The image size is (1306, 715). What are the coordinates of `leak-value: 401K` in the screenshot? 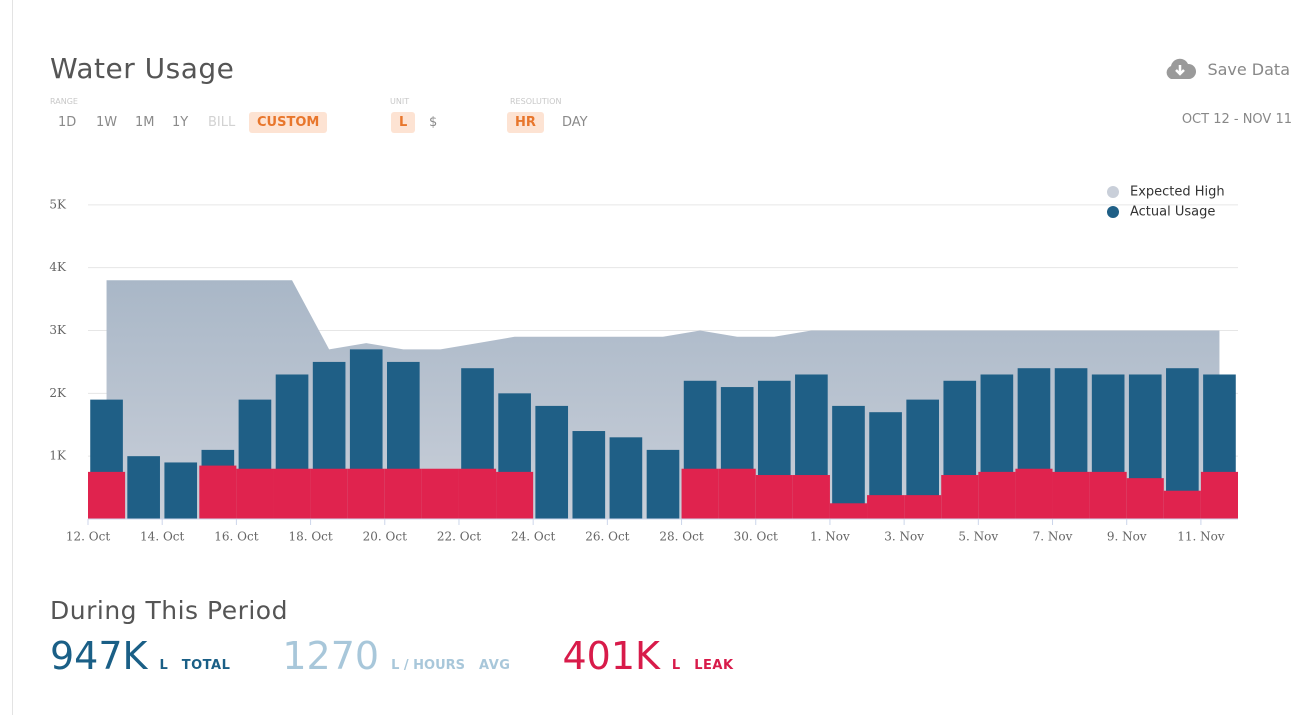 It's located at (611, 656).